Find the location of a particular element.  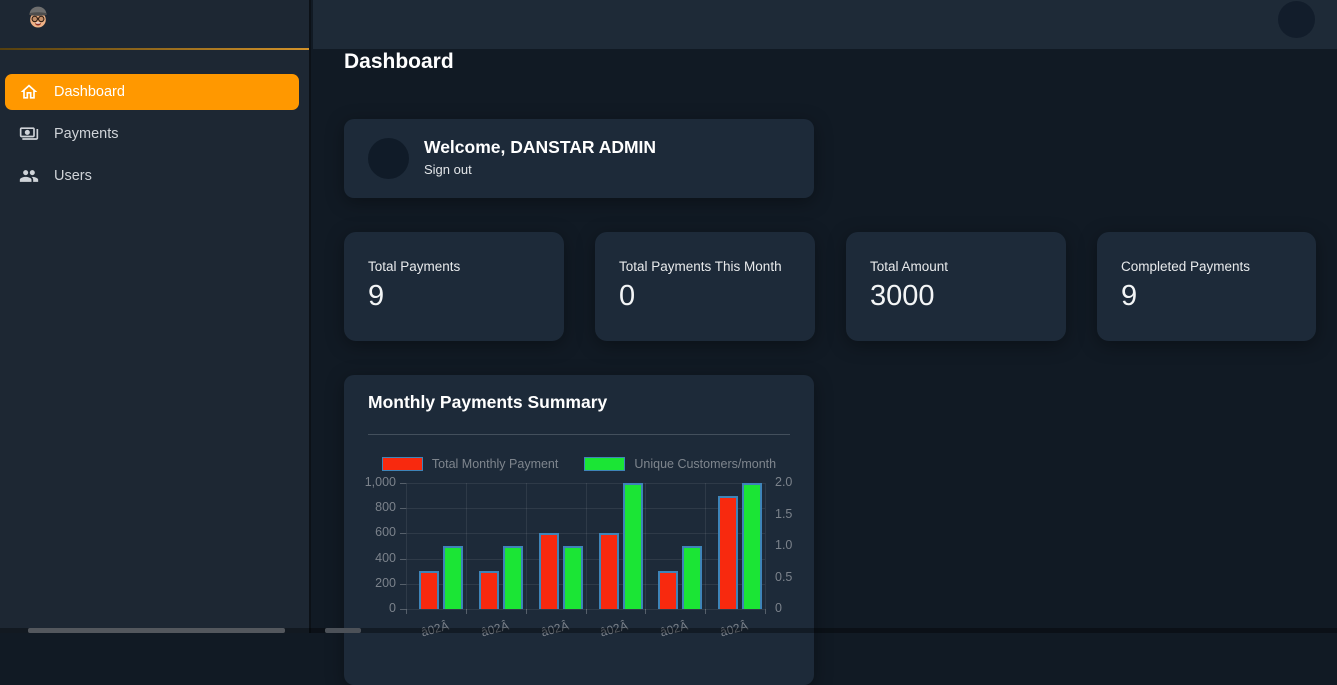

stat-value: 0 is located at coordinates (627, 296).